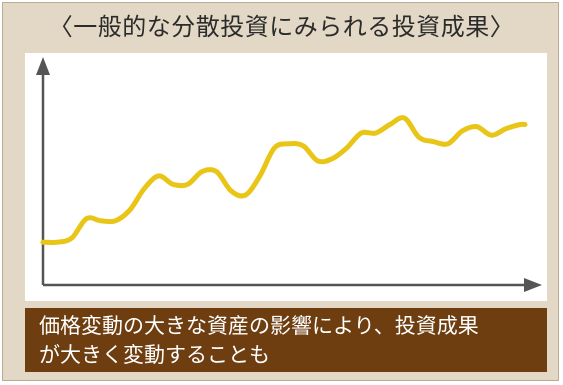  Describe the element at coordinates (43, 66) in the screenshot. I see `y-axis-arrow-icon` at that location.